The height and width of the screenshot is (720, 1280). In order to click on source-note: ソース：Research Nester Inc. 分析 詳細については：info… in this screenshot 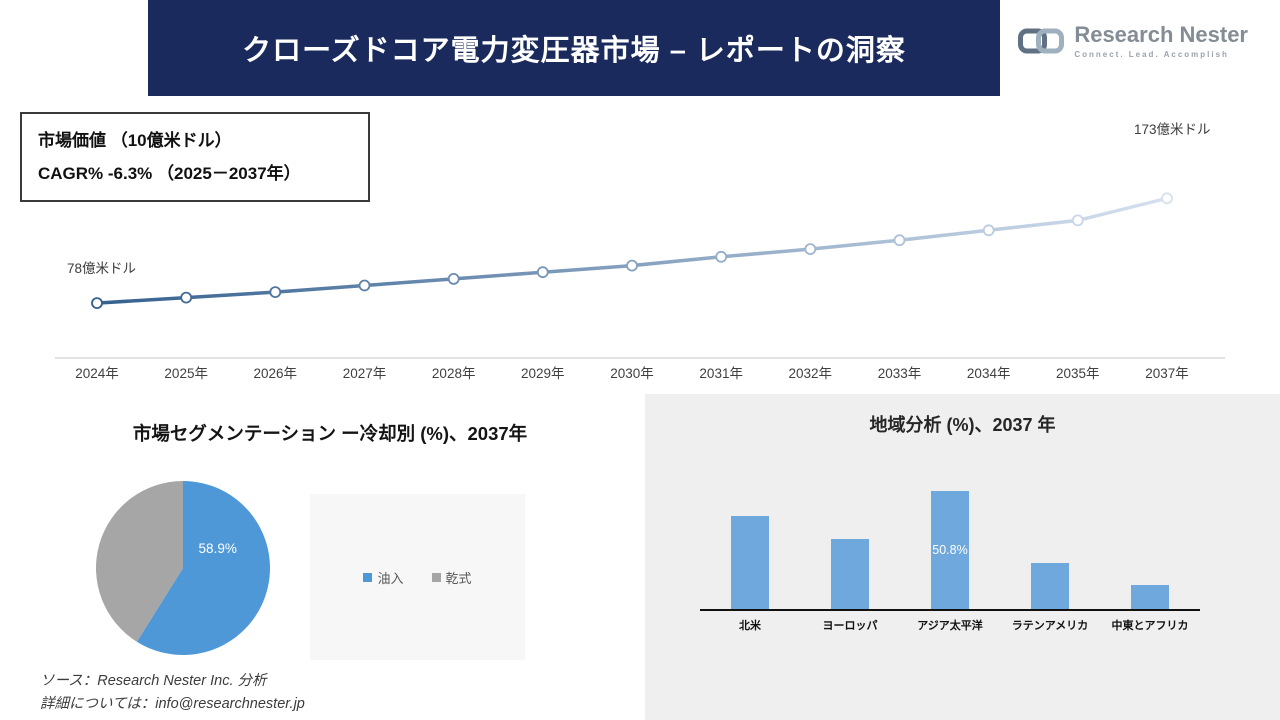, I will do `click(172, 693)`.